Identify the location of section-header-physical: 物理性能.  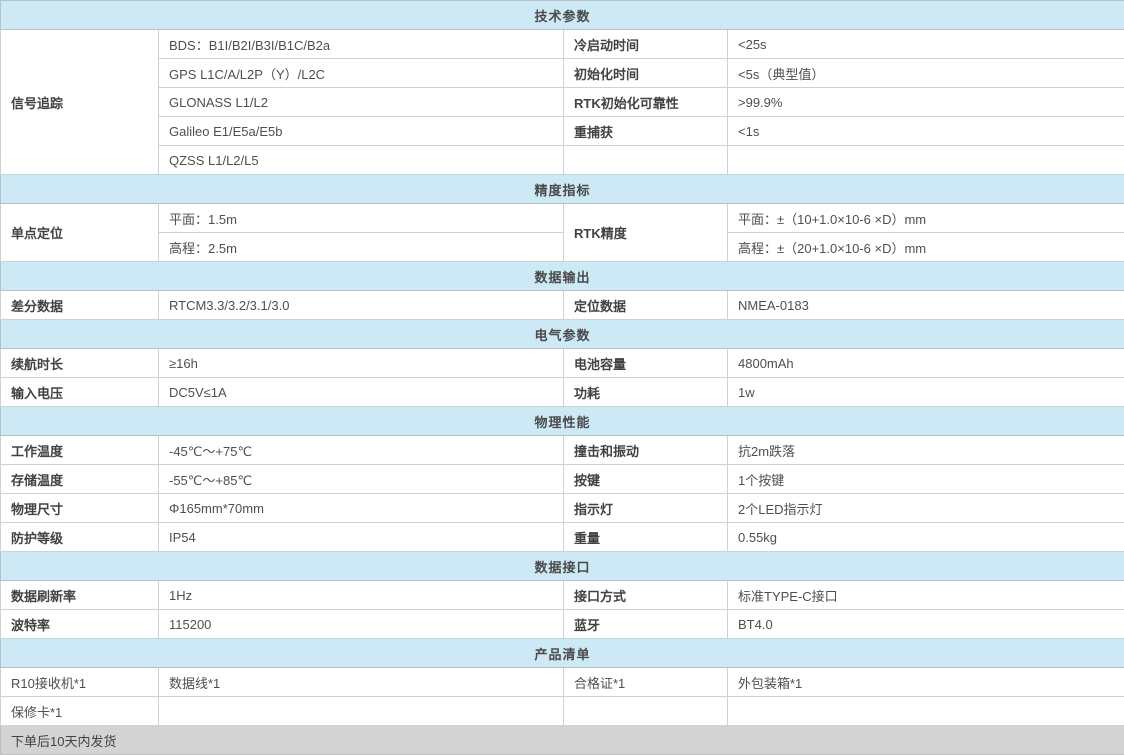
(562, 421).